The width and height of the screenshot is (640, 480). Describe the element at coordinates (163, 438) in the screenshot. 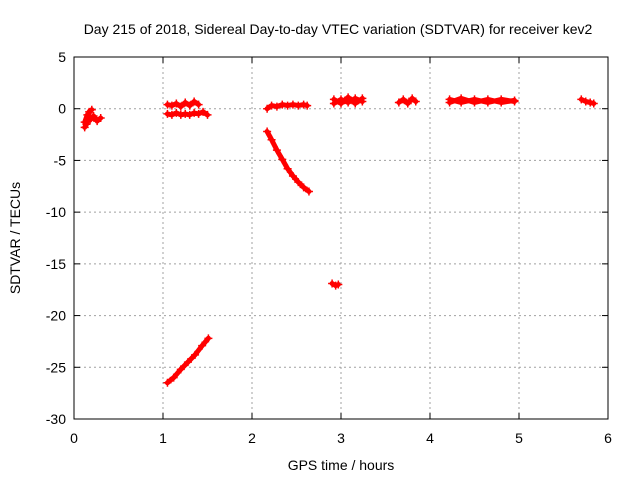

I see `x-tick-label: 1` at that location.